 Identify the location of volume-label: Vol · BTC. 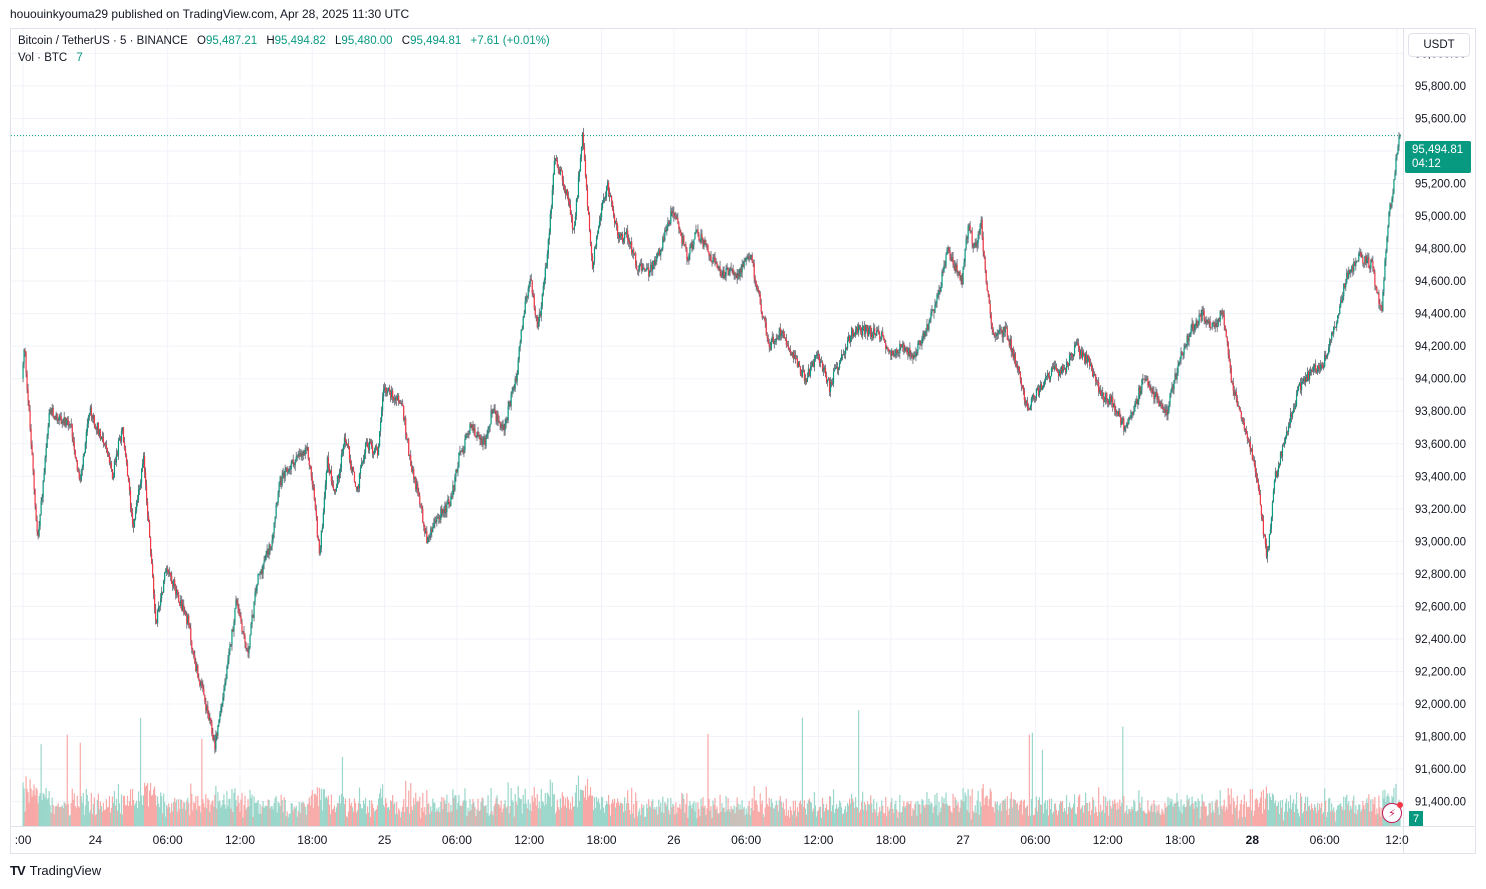
(43, 58).